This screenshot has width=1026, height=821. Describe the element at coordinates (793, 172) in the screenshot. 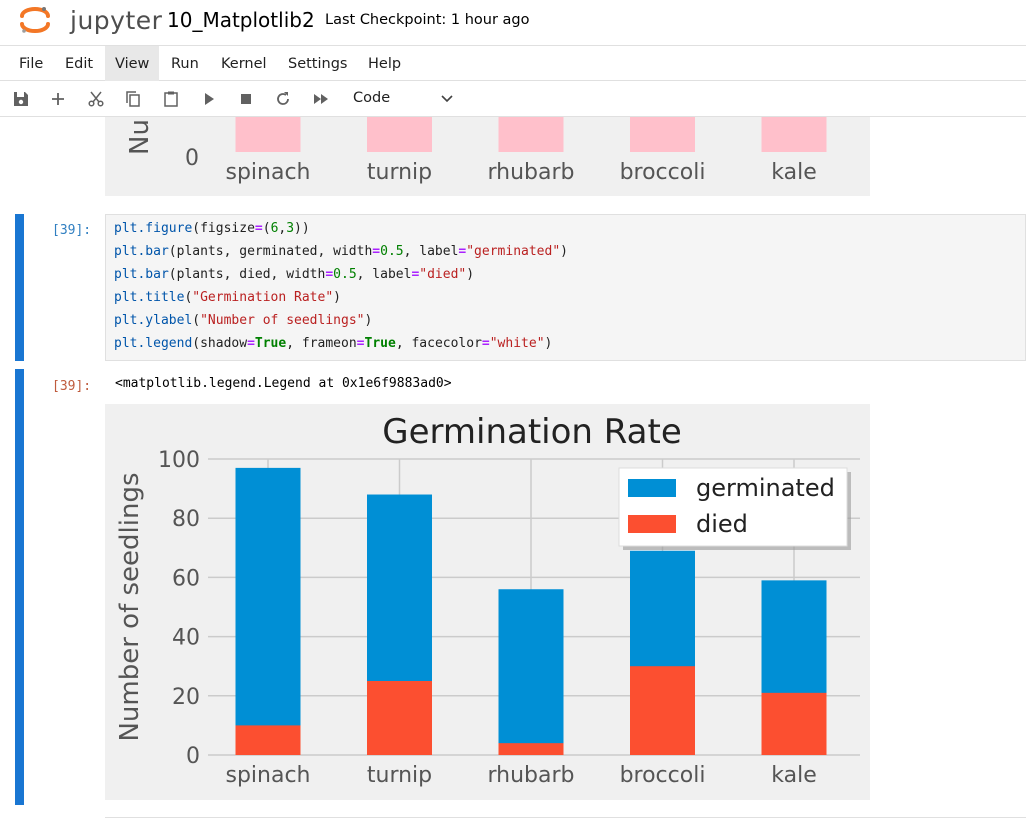

I see `prev-xtick-label: kale` at that location.